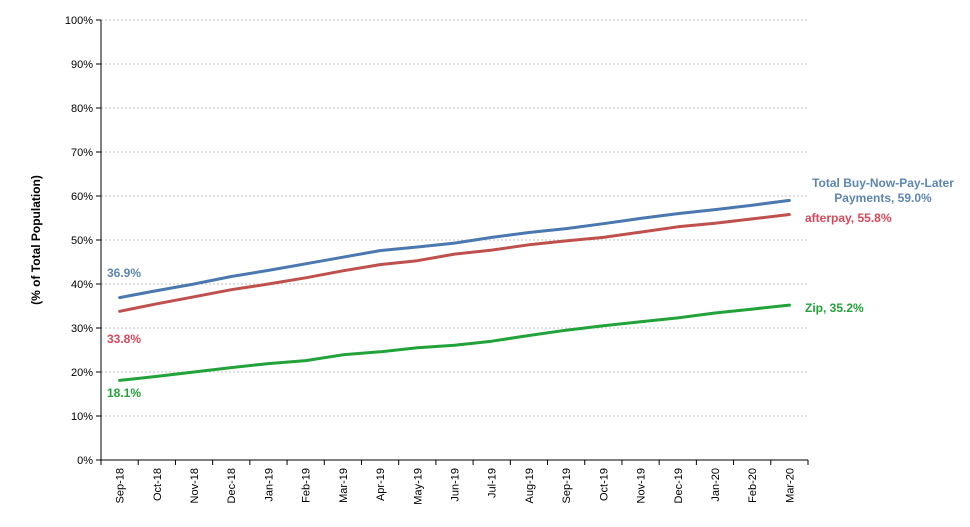  What do you see at coordinates (567, 485) in the screenshot?
I see `x-tick-label: Sep-19` at bounding box center [567, 485].